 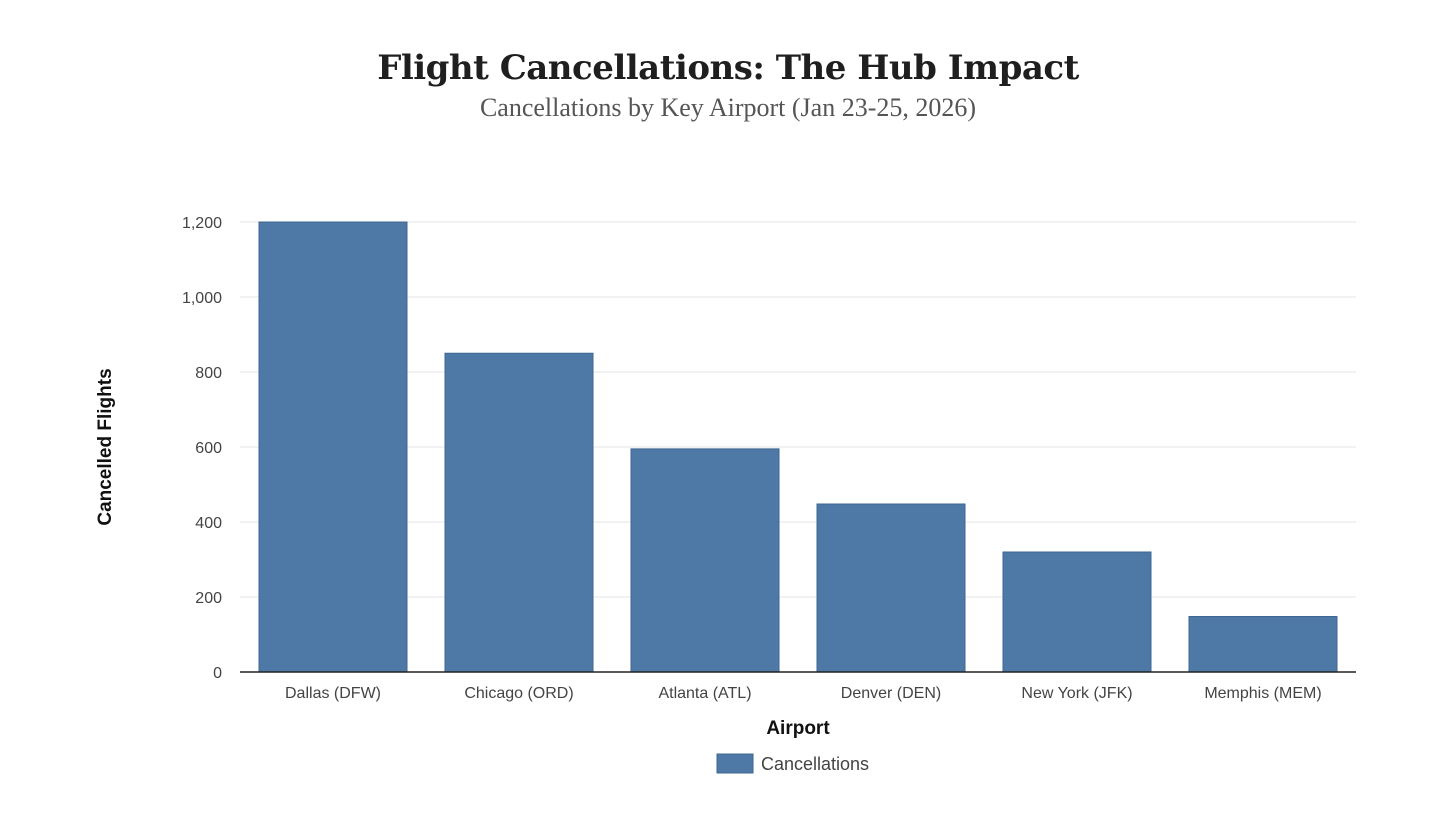 I want to click on y-tick-label: 1,000, so click(x=202, y=298).